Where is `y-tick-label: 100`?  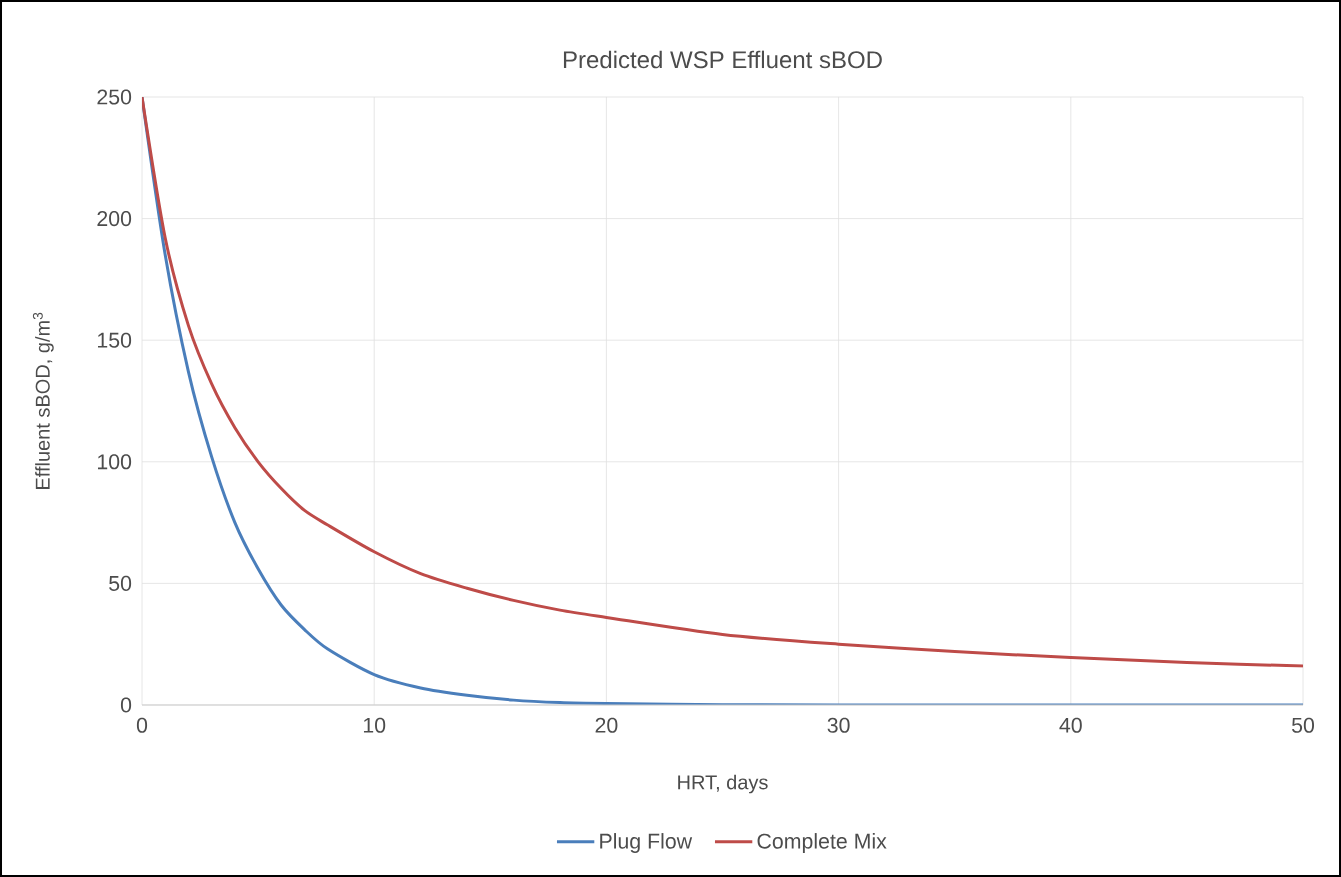 y-tick-label: 100 is located at coordinates (115, 462).